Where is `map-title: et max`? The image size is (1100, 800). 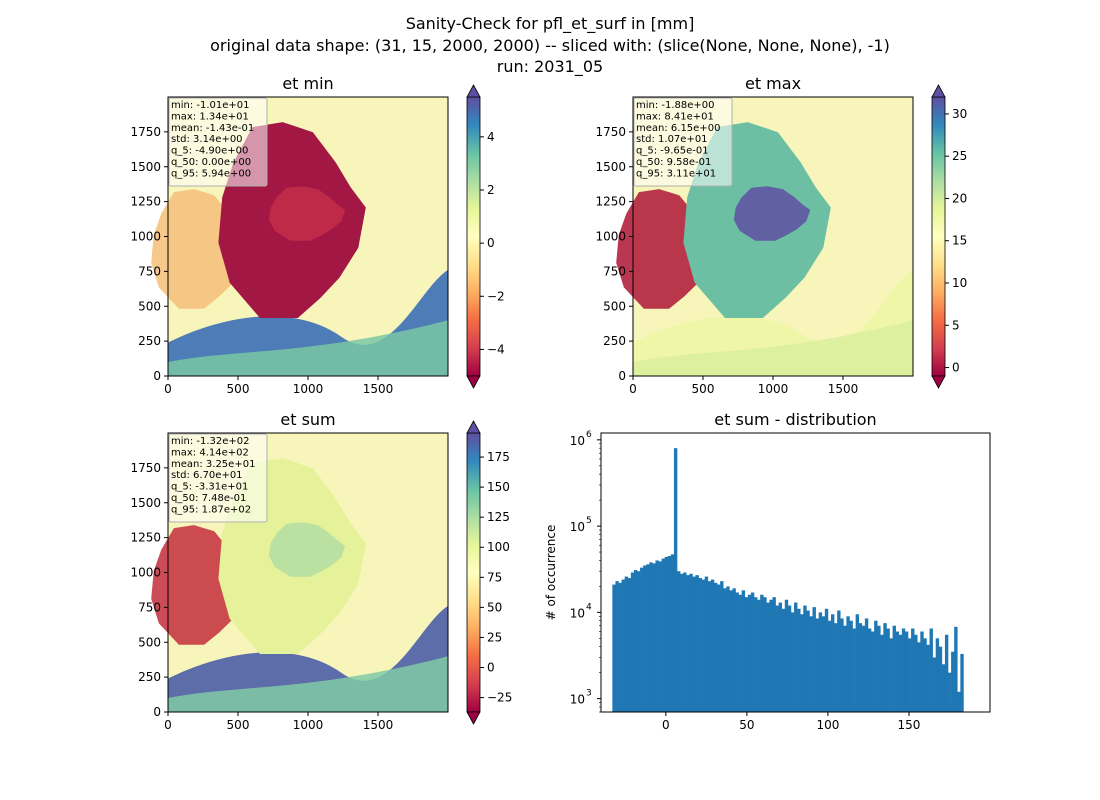 map-title: et max is located at coordinates (773, 83).